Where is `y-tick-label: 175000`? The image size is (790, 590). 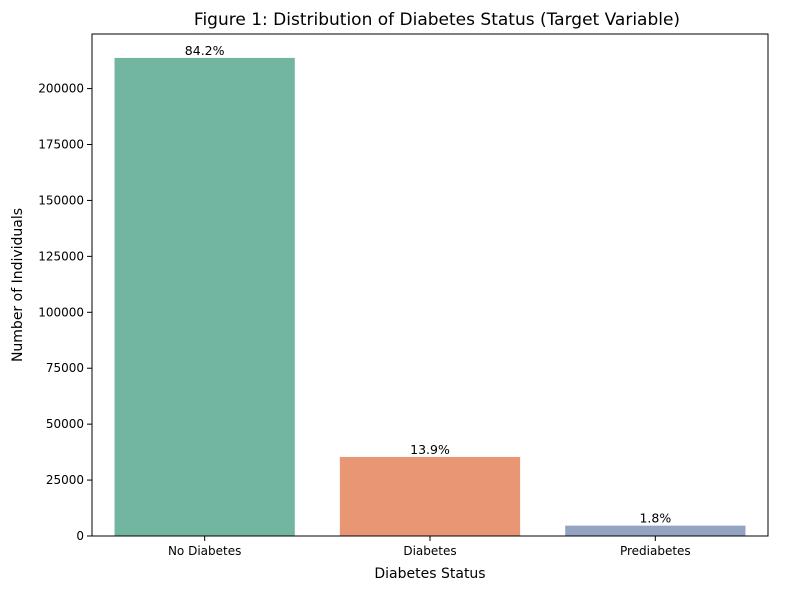 y-tick-label: 175000 is located at coordinates (61, 145).